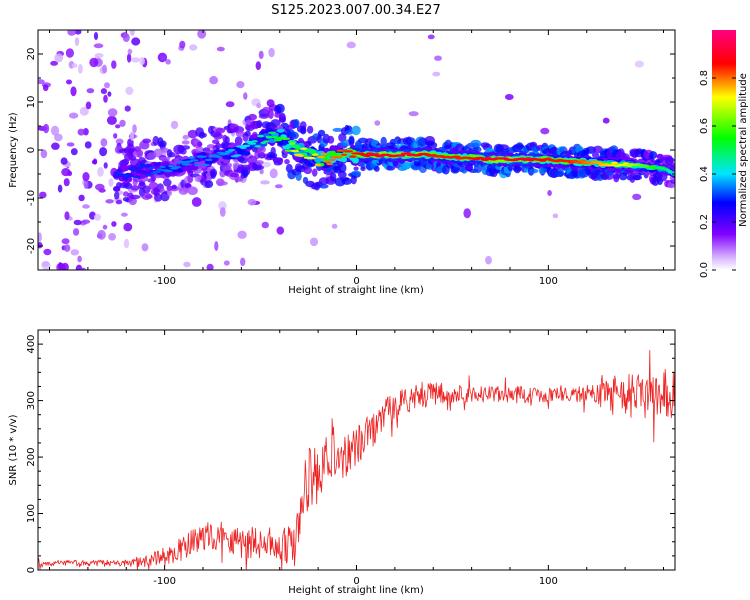 Image resolution: width=750 pixels, height=600 pixels. I want to click on snr-ytick-label: 300, so click(31, 400).